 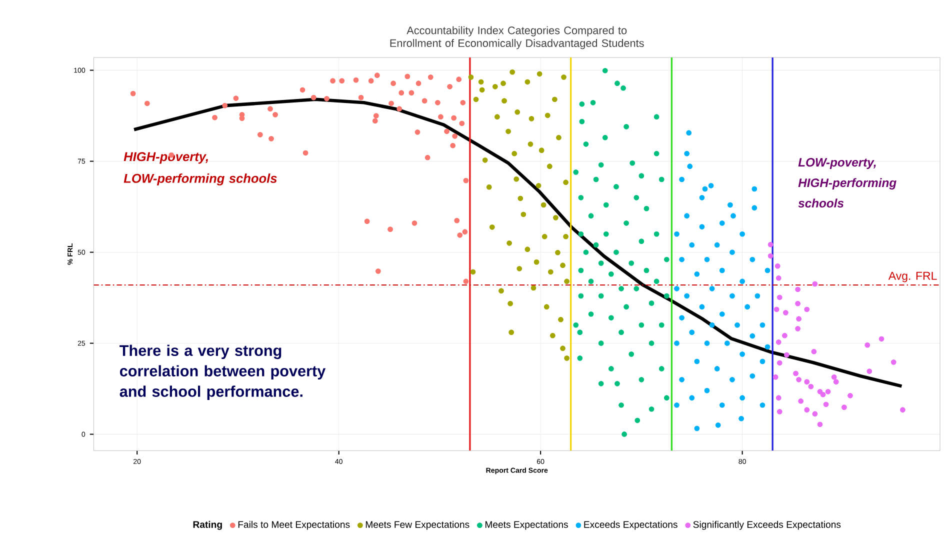 I want to click on annotation: LOW-poverty, HIGH-performing schools, so click(x=847, y=183).